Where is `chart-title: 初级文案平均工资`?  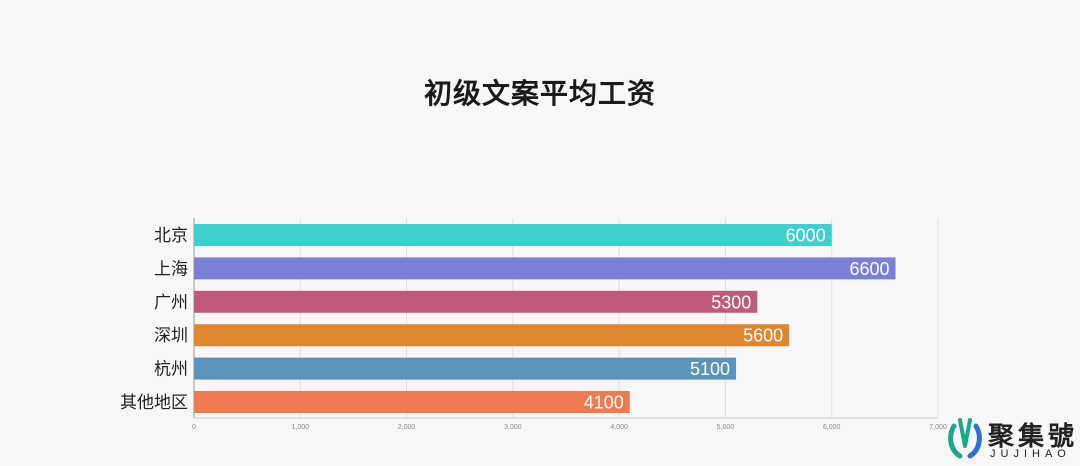 chart-title: 初级文案平均工资 is located at coordinates (539, 93).